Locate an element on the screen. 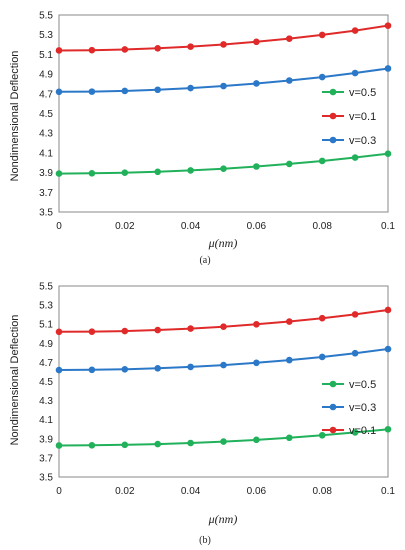 Image resolution: width=405 pixels, height=550 pixels. y-tick-label: 5.3 is located at coordinates (46, 306).